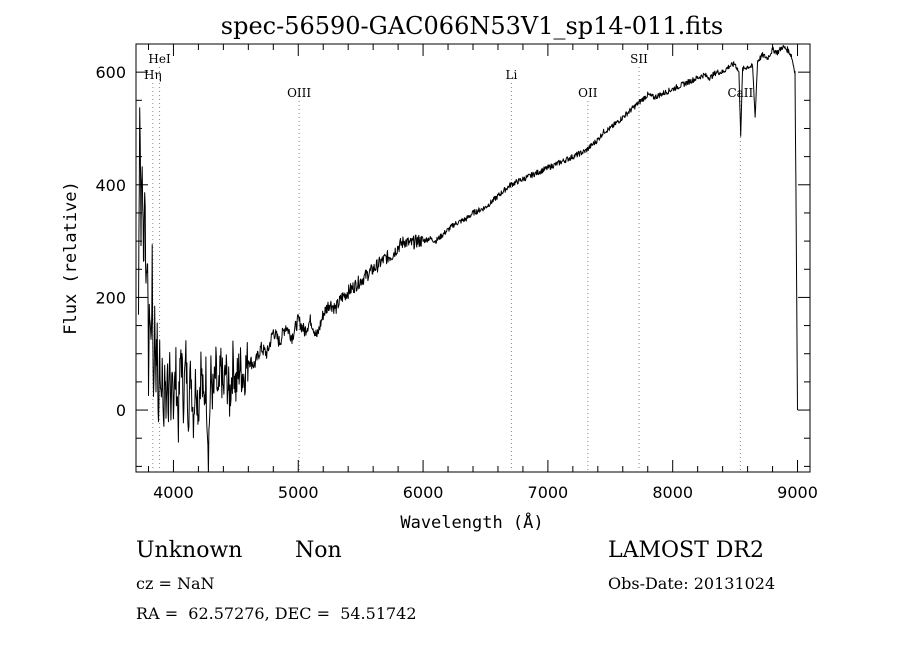  I want to click on marker-label: OII, so click(588, 93).